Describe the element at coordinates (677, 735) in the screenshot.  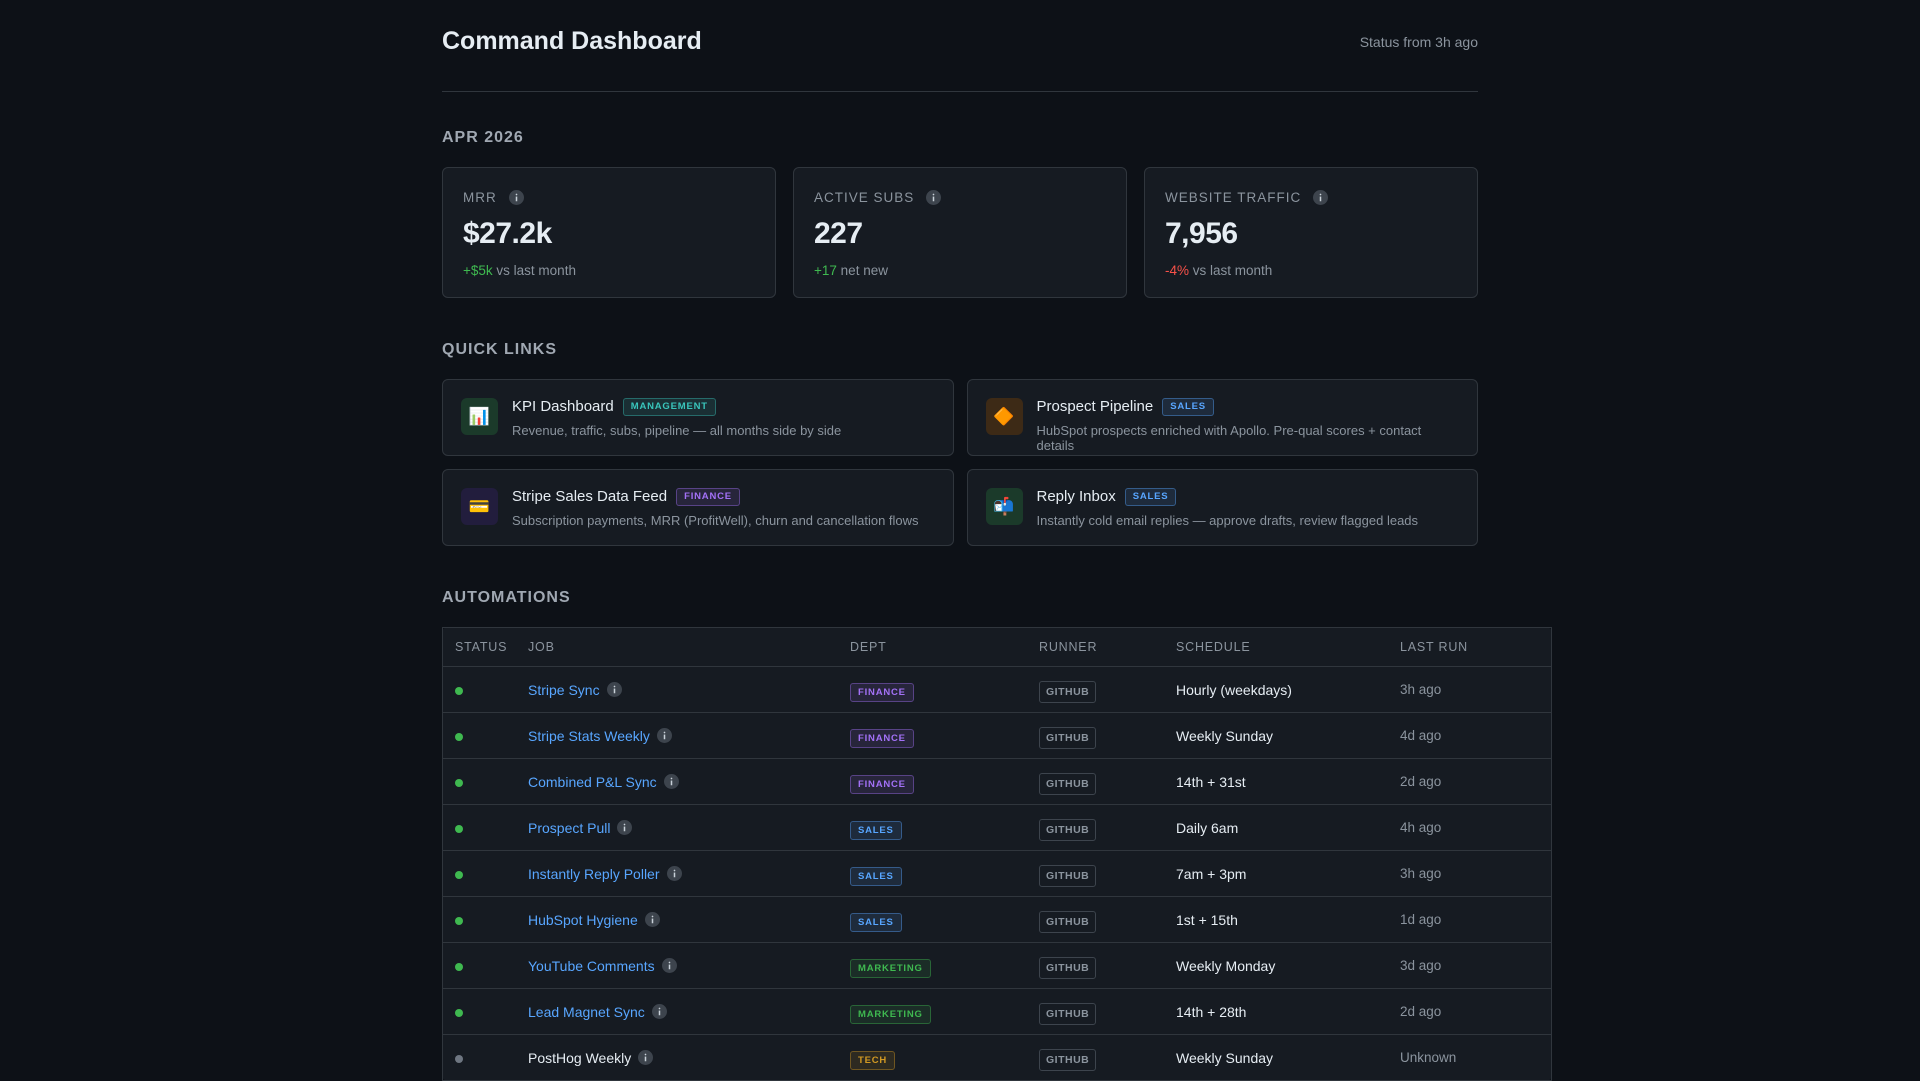
I see `job-cell: Stripe Stats Weekly` at that location.